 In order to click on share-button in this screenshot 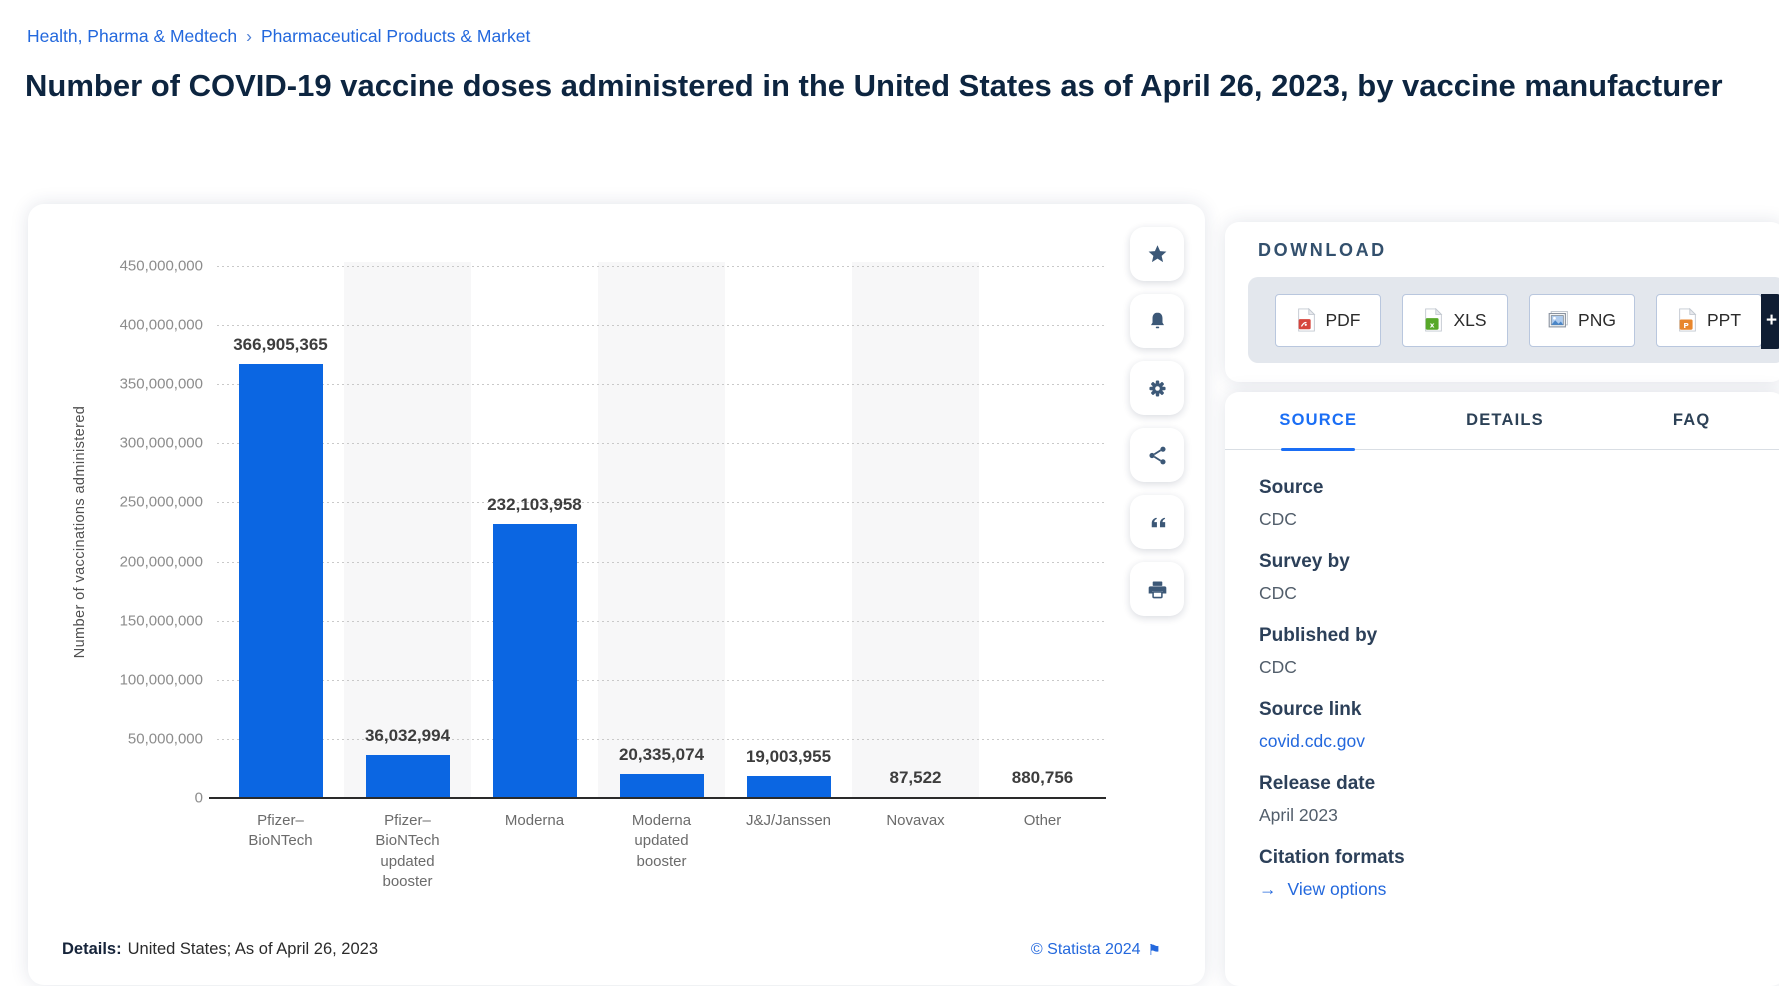, I will do `click(1157, 455)`.